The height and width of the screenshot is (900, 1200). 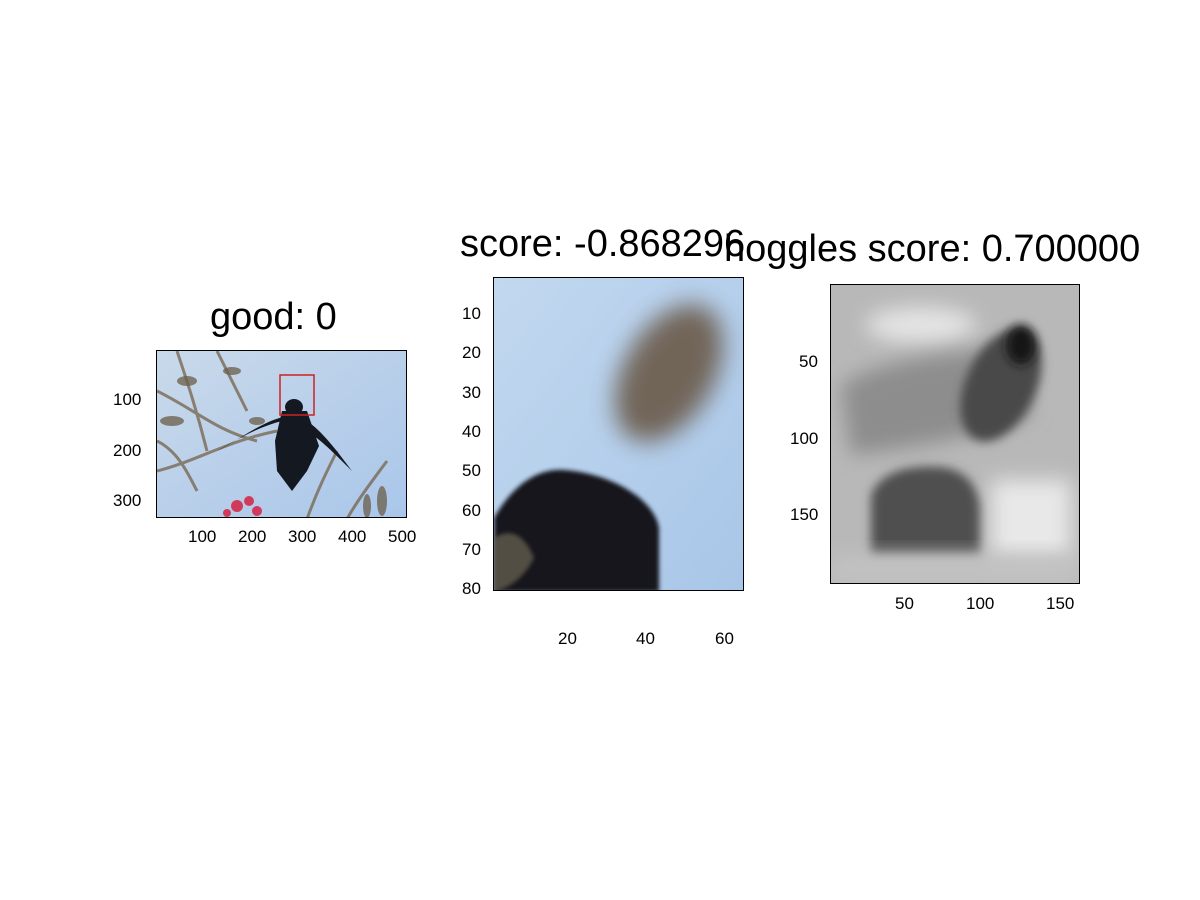 What do you see at coordinates (127, 500) in the screenshot?
I see `panel1-y-tick: 300` at bounding box center [127, 500].